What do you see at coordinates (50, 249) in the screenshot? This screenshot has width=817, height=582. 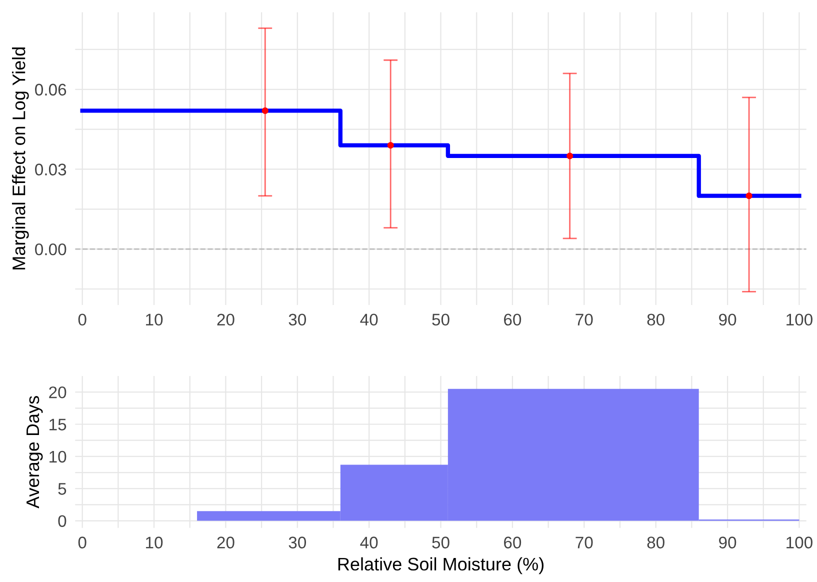 I see `y-tick-label: 0.00` at bounding box center [50, 249].